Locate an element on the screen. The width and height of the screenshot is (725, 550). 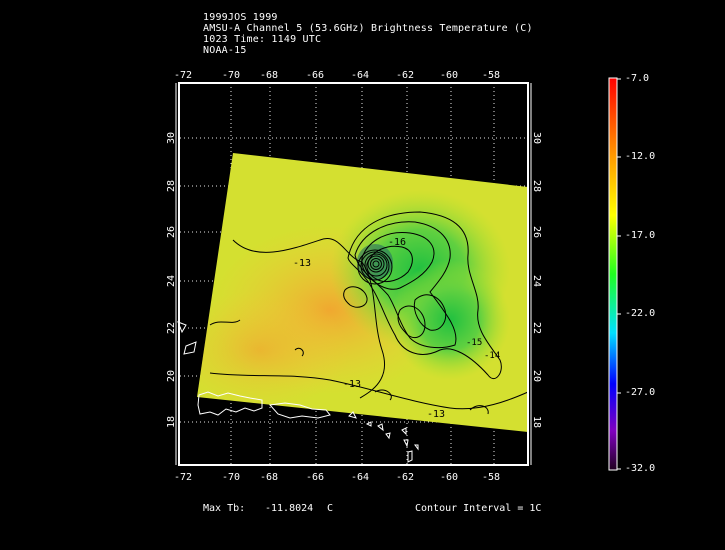
lat-labels-left: 18 20 22 24 26 28 30 is located at coordinates (171, 280).